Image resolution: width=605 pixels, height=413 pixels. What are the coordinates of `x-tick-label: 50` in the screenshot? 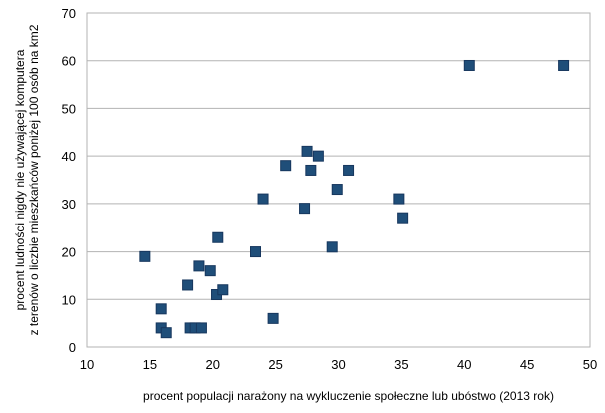 It's located at (590, 364).